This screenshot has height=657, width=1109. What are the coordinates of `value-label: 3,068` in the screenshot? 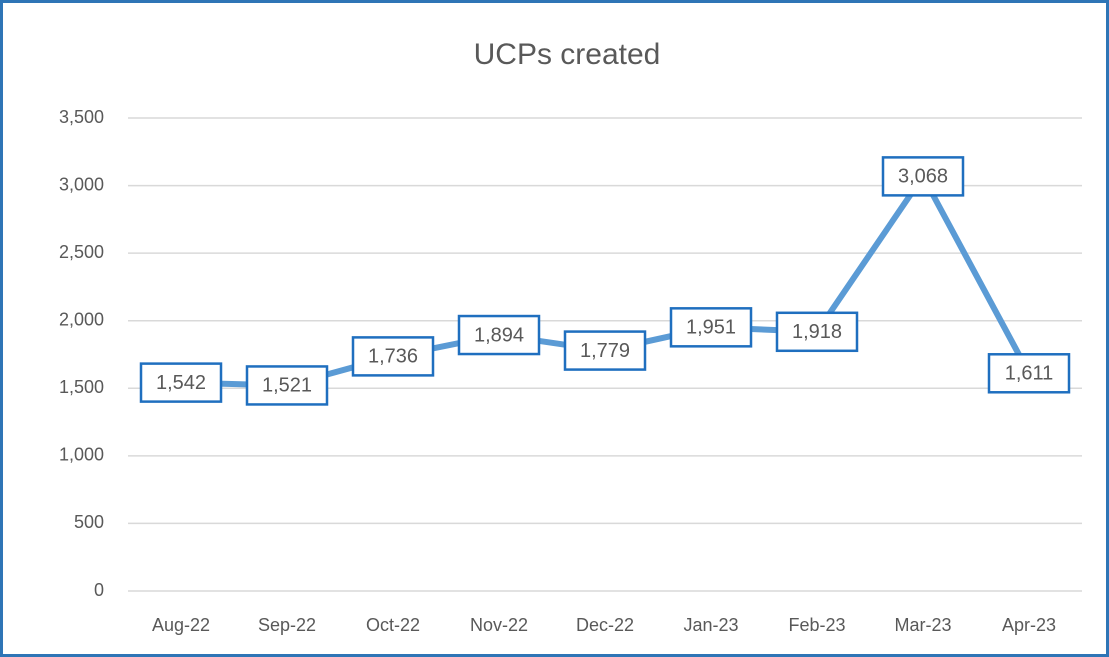 It's located at (923, 177).